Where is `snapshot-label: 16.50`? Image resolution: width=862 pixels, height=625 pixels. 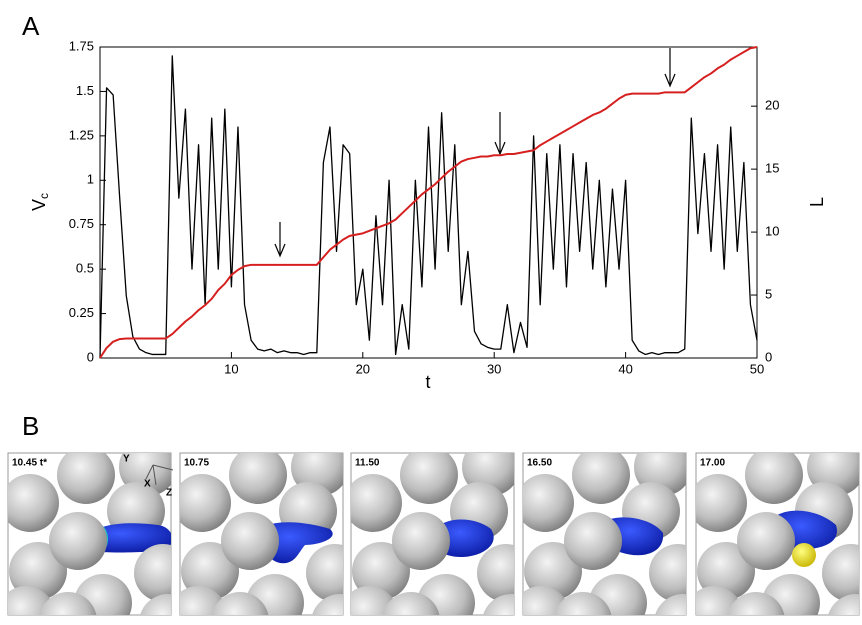
snapshot-label: 16.50 is located at coordinates (539, 463).